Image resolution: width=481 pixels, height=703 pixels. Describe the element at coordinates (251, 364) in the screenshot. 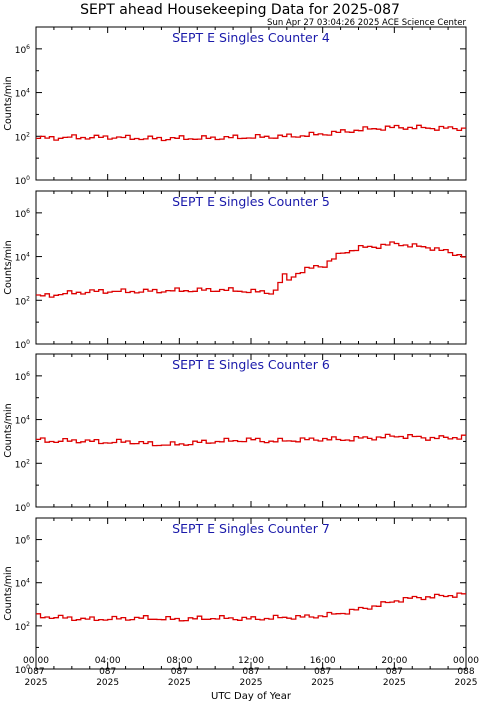

I see `panel-title: SEPT E Singles Counter 6` at that location.